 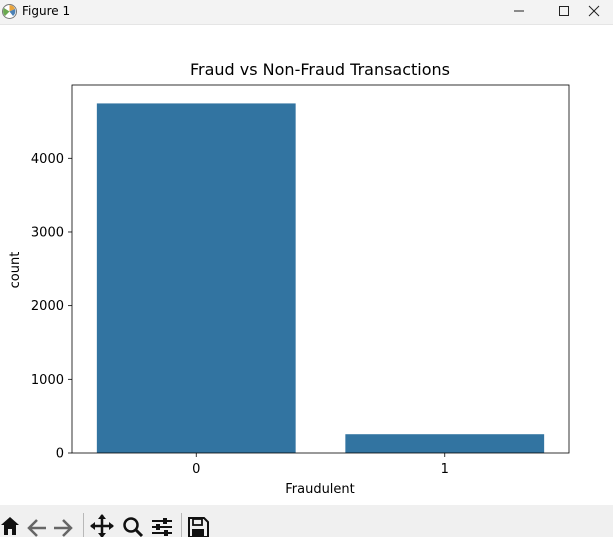 I want to click on matplotlib-app-icon, so click(x=9, y=11).